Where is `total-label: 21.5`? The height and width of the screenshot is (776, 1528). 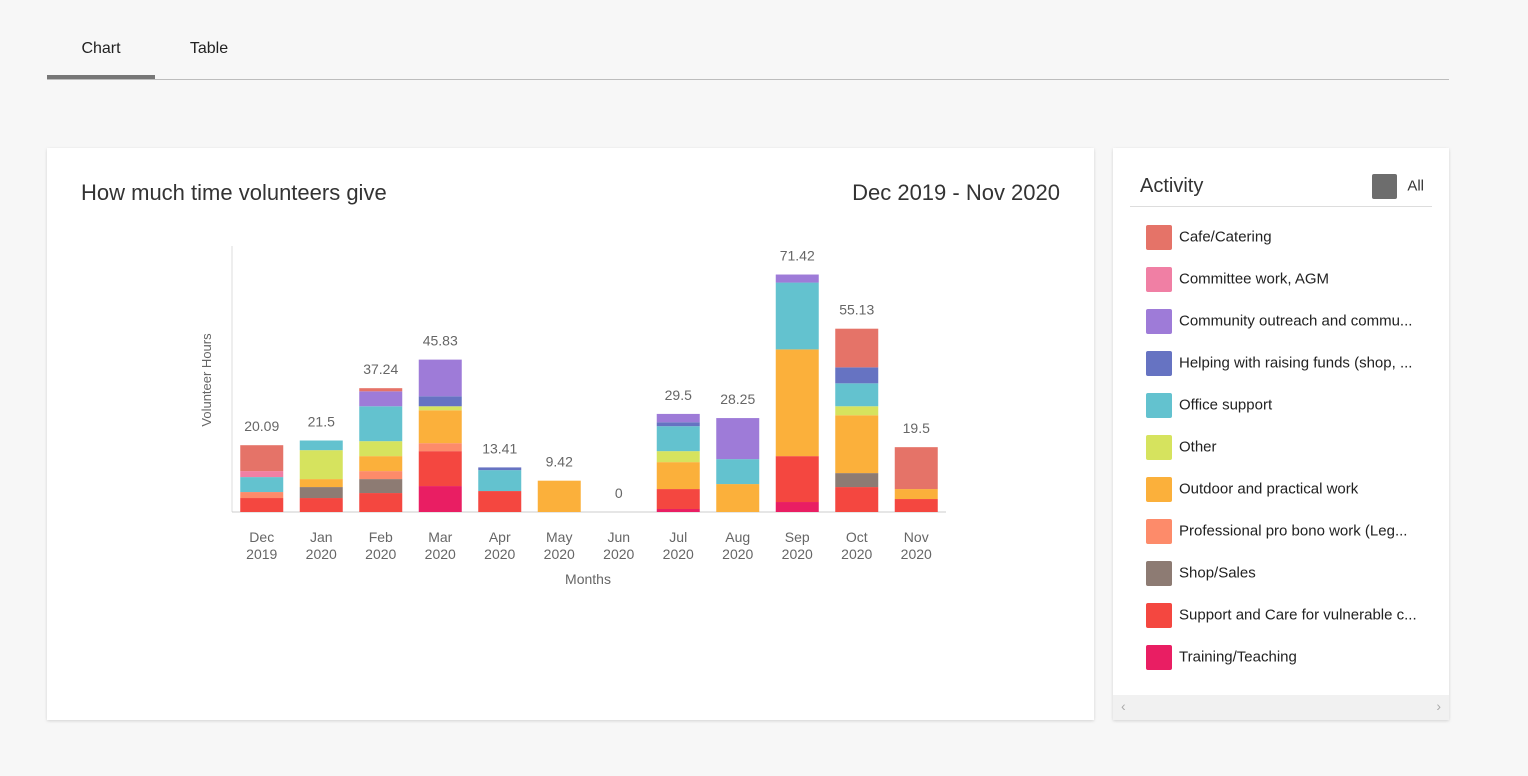 total-label: 21.5 is located at coordinates (321, 422).